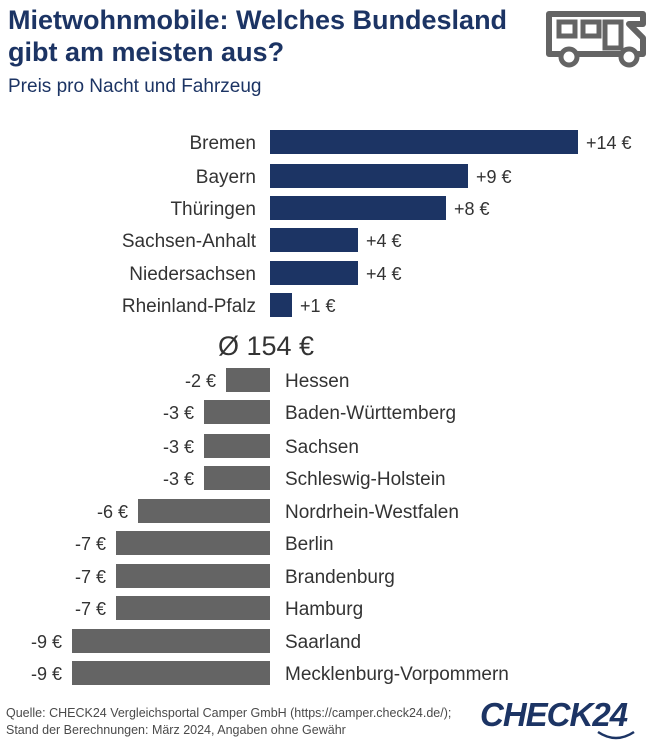 The height and width of the screenshot is (742, 655). I want to click on category-label: Mecklenburg-Vorpommern, so click(397, 674).